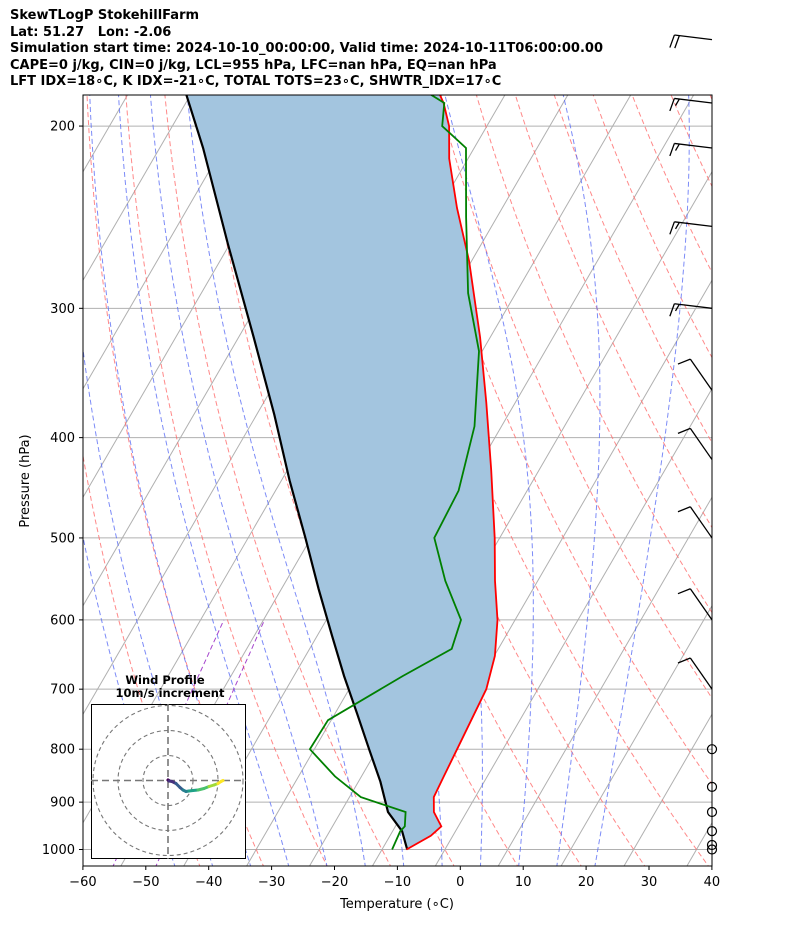  What do you see at coordinates (82, 882) in the screenshot?
I see `x-tick-label: −60` at bounding box center [82, 882].